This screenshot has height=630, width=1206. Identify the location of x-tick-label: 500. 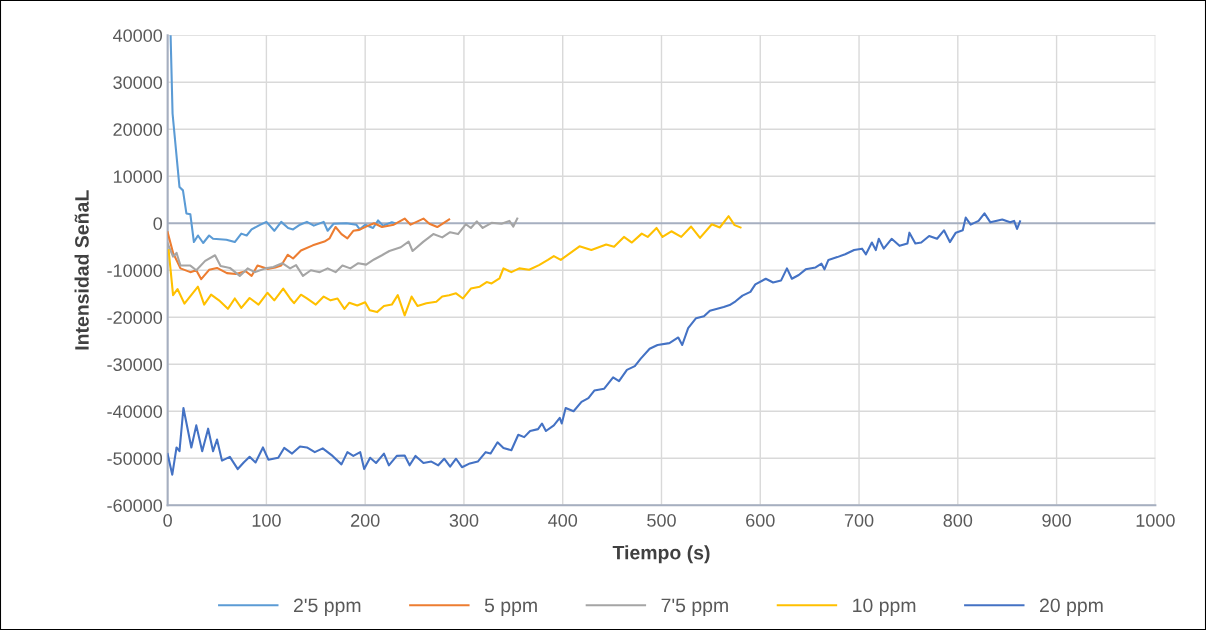
(661, 520).